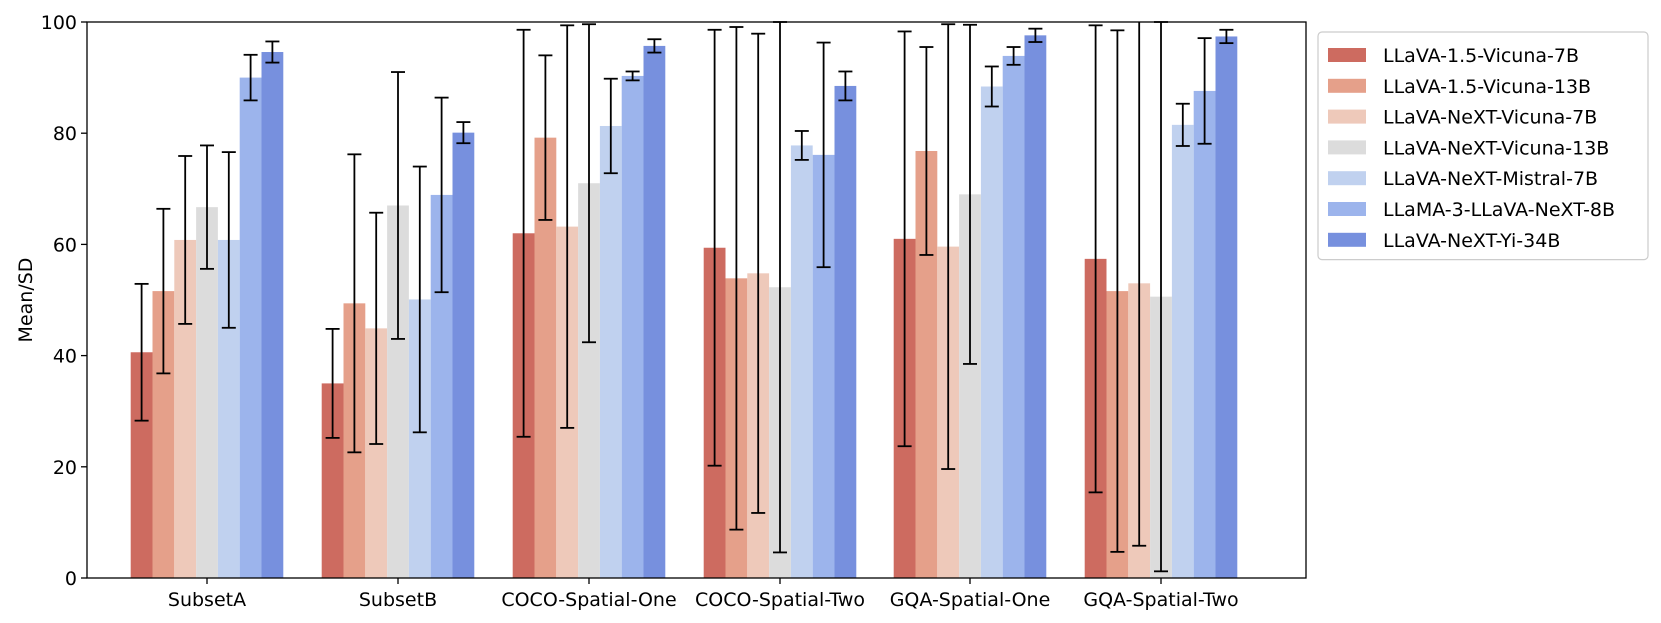 This screenshot has width=1661, height=623. What do you see at coordinates (65, 134) in the screenshot?
I see `y-tick-label-4: 80` at bounding box center [65, 134].